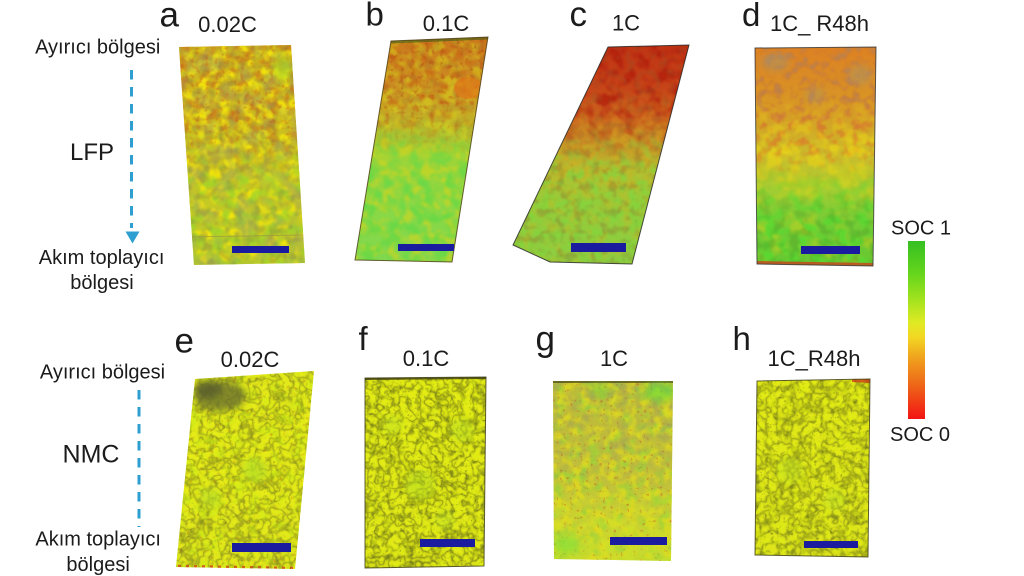 This screenshot has width=1024, height=576. What do you see at coordinates (364, 338) in the screenshot?
I see `svg-text: f` at bounding box center [364, 338].